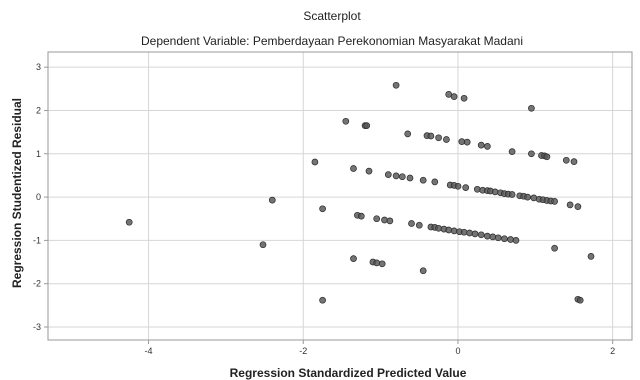 The image size is (640, 380). I want to click on y-tick-label: 3, so click(38, 67).